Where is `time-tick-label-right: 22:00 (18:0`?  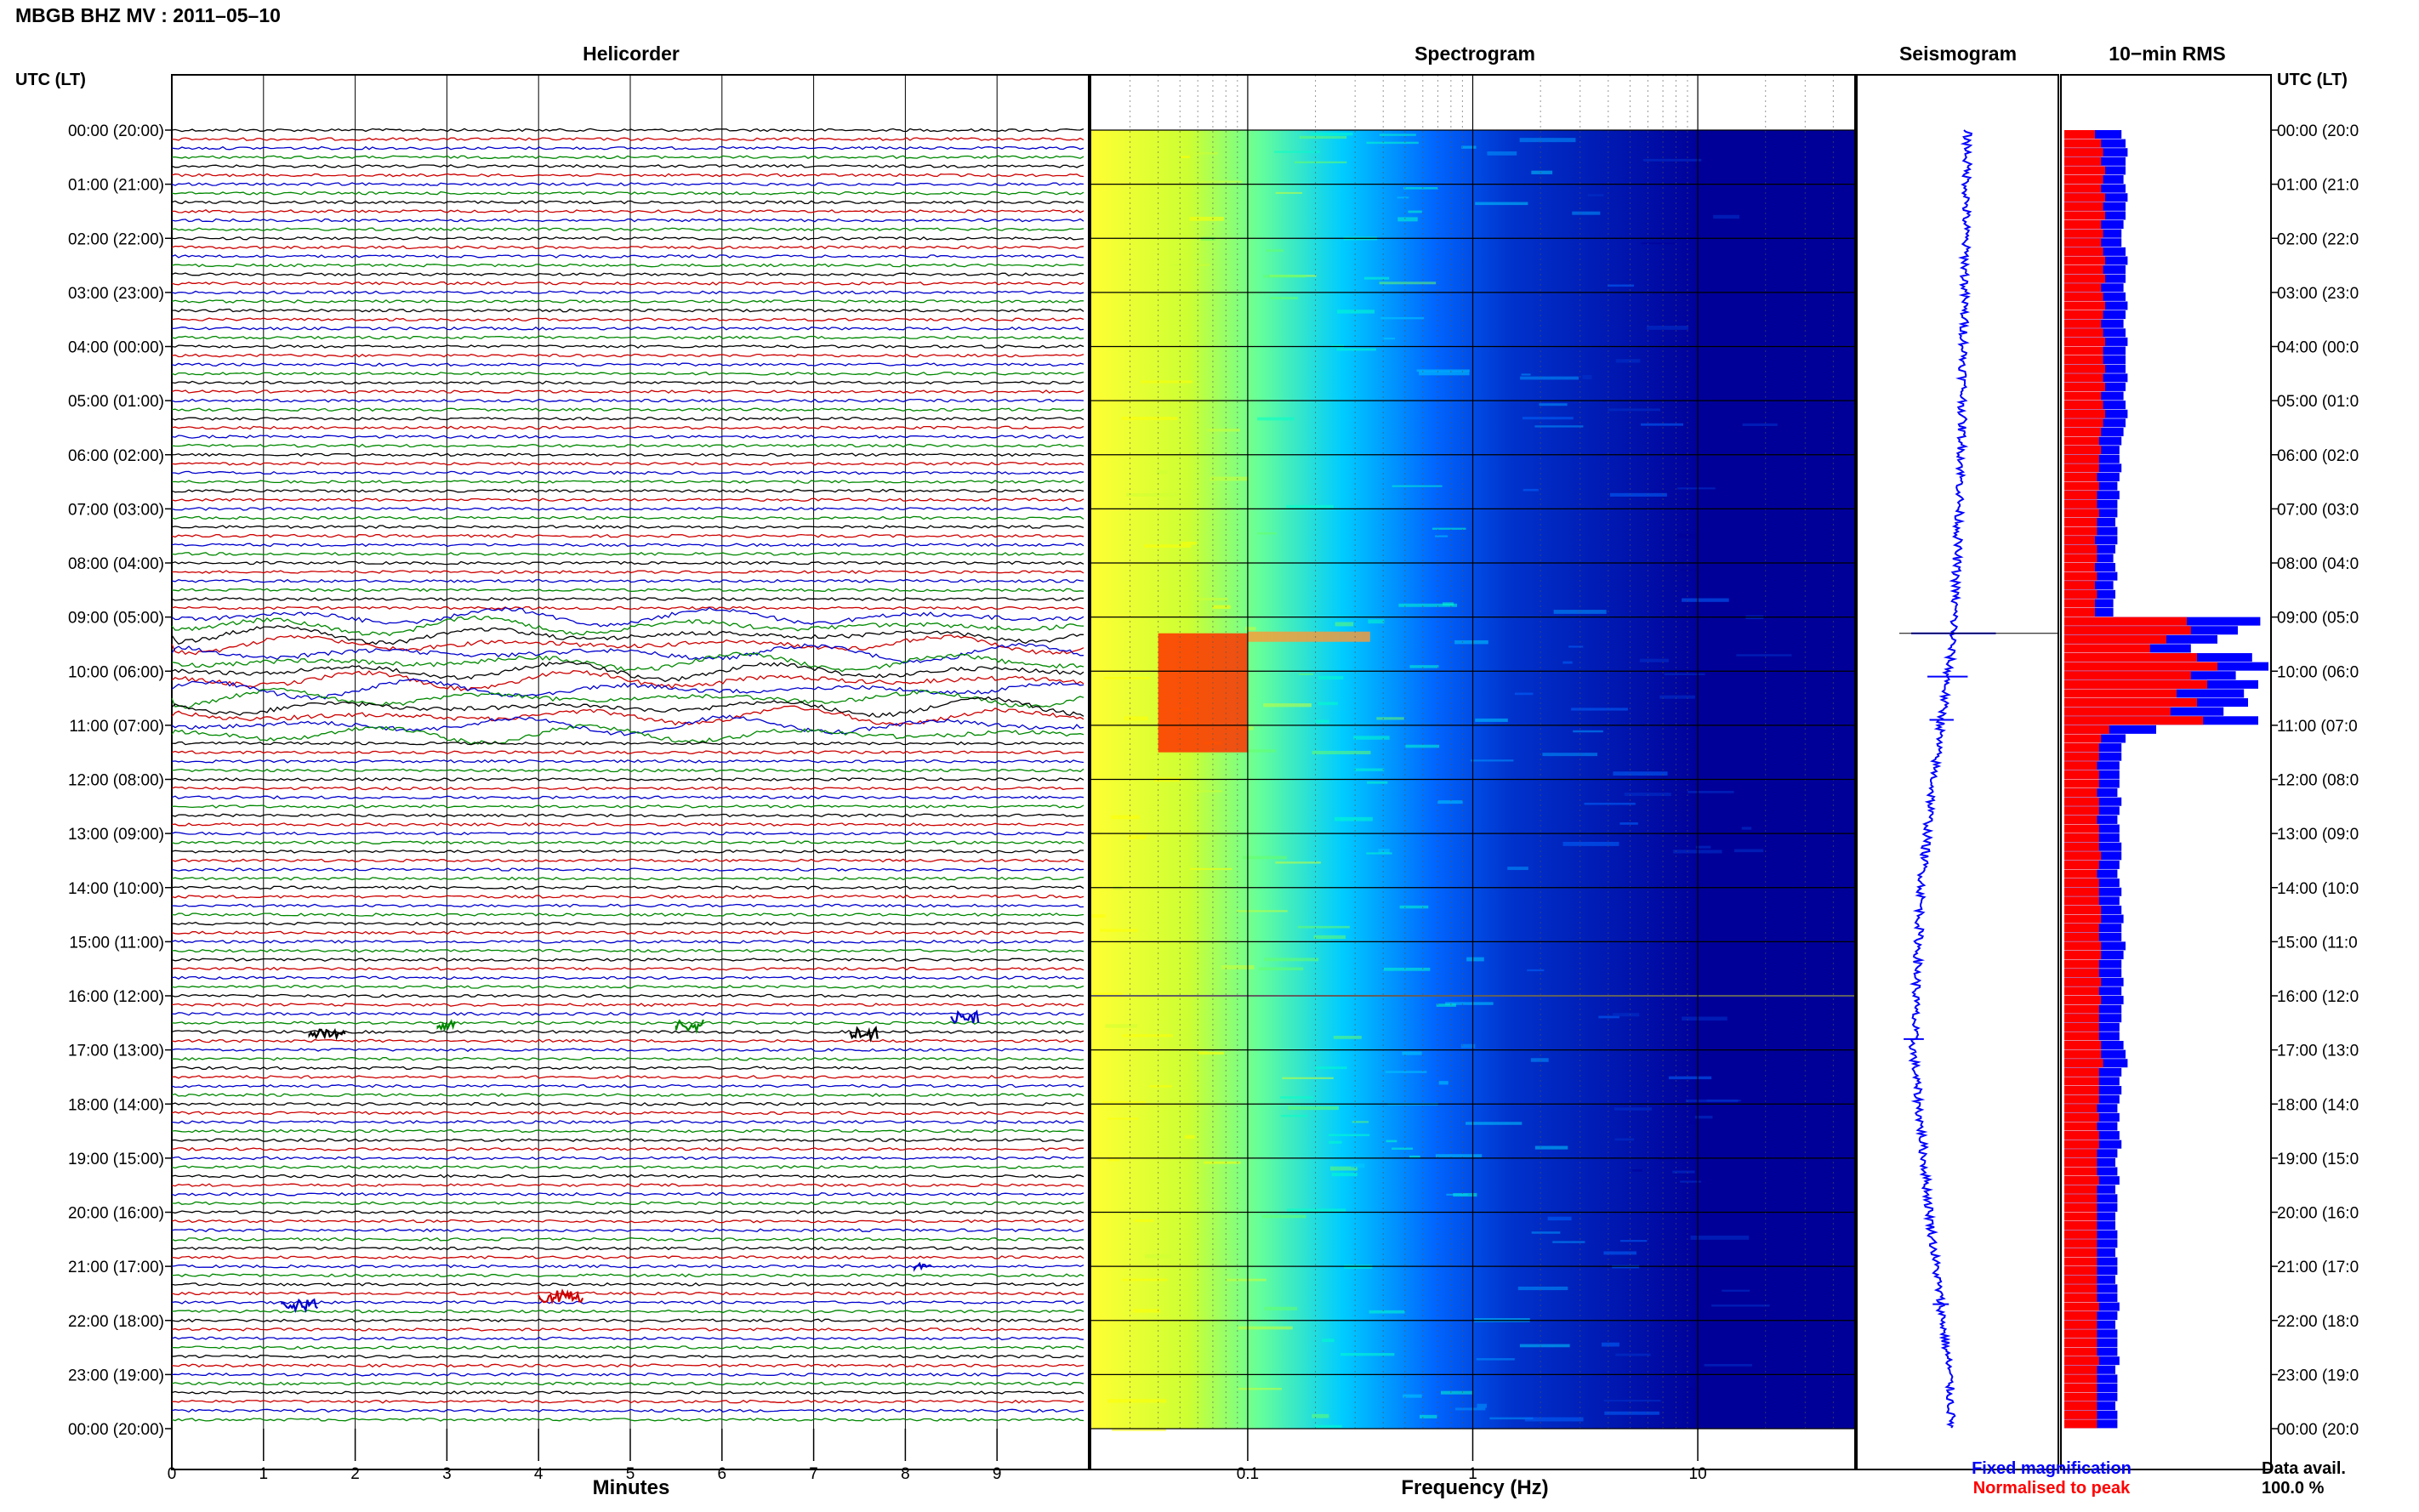 time-tick-label-right: 22:00 (18:0 is located at coordinates (2318, 1322).